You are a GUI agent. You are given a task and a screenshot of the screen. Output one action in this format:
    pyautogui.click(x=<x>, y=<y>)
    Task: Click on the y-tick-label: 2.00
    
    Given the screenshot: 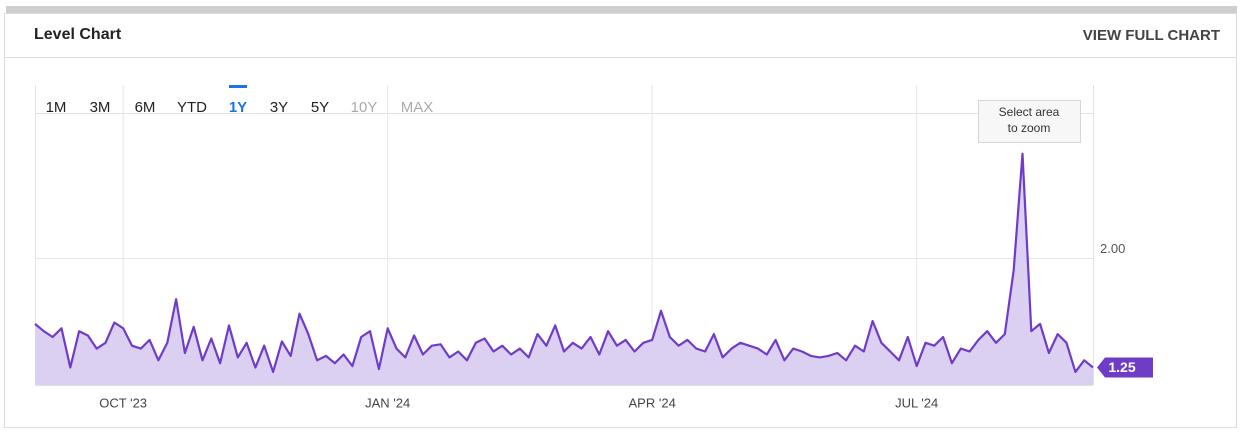 What is the action you would take?
    pyautogui.click(x=1112, y=248)
    